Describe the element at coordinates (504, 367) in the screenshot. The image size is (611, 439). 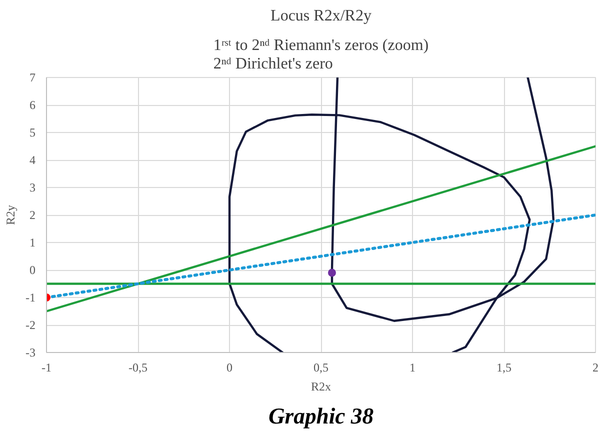
I see `x-tick-label: 1,5` at that location.